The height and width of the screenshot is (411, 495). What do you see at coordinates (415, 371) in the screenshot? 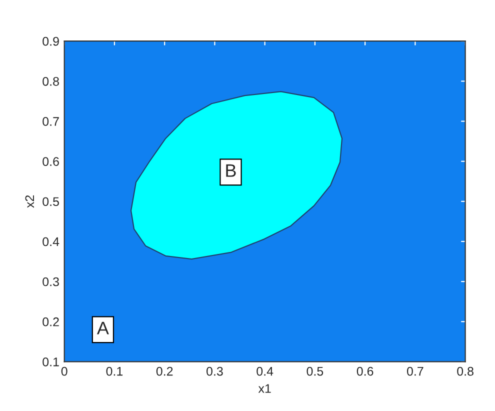
I see `x-tick-label: 0.7` at bounding box center [415, 371].